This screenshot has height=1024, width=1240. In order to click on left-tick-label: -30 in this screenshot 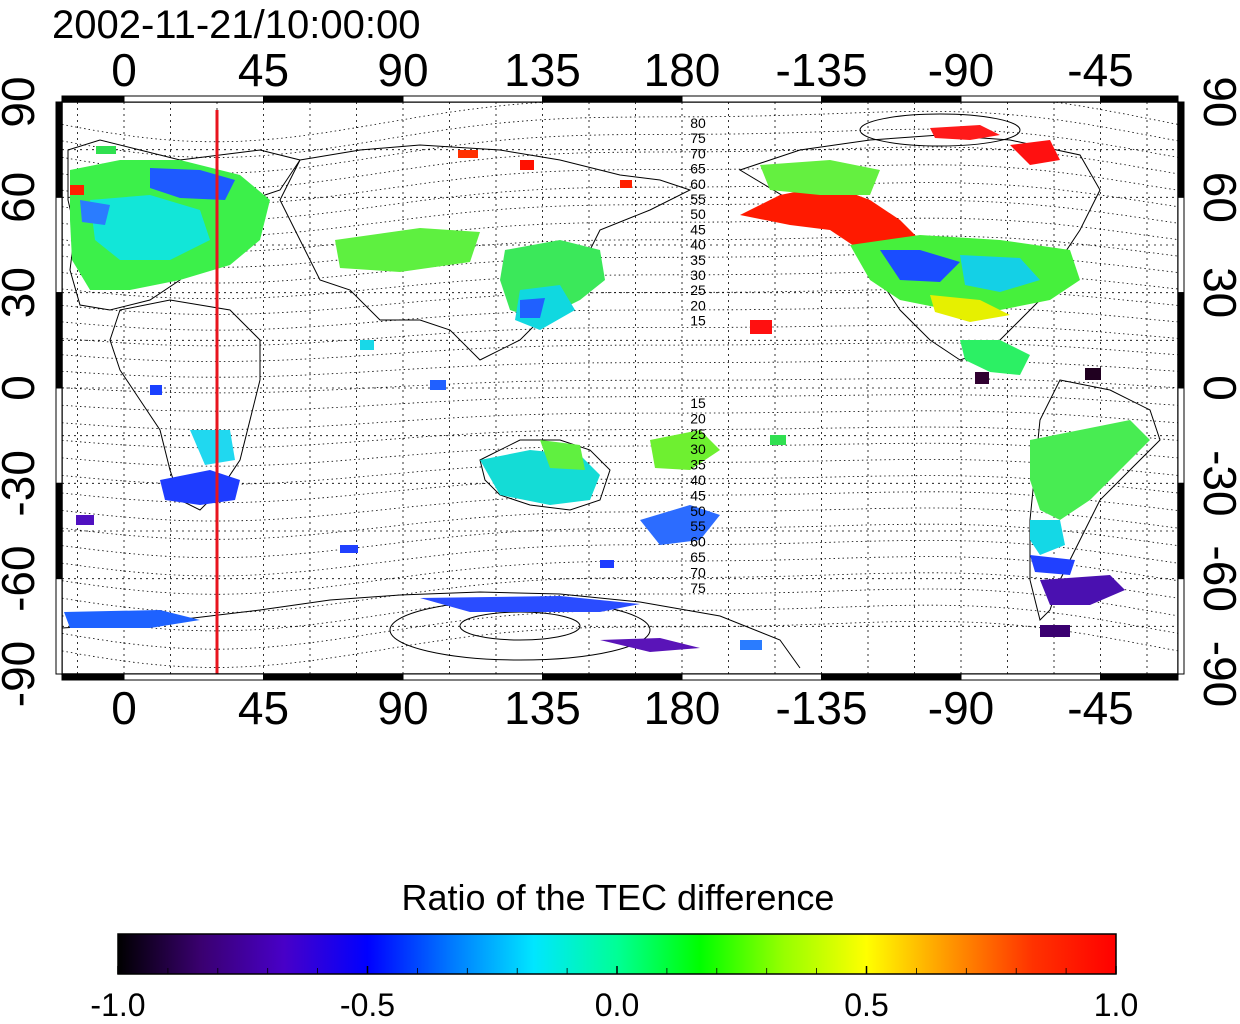, I will do `click(22, 483)`.